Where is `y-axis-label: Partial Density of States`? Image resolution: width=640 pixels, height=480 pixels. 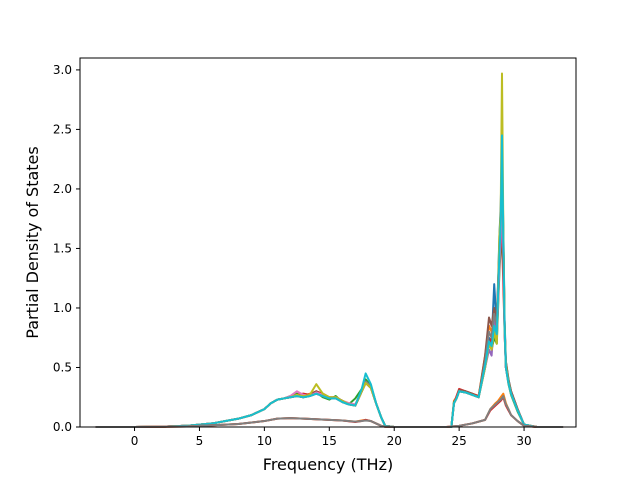
y-axis-label: Partial Density of States is located at coordinates (32, 242).